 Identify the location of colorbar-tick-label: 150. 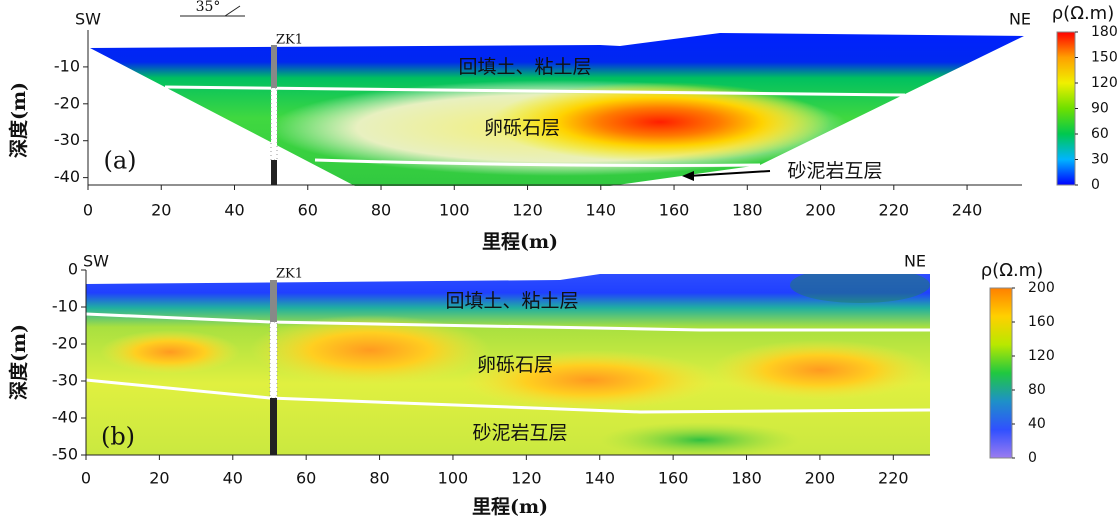
(1104, 58).